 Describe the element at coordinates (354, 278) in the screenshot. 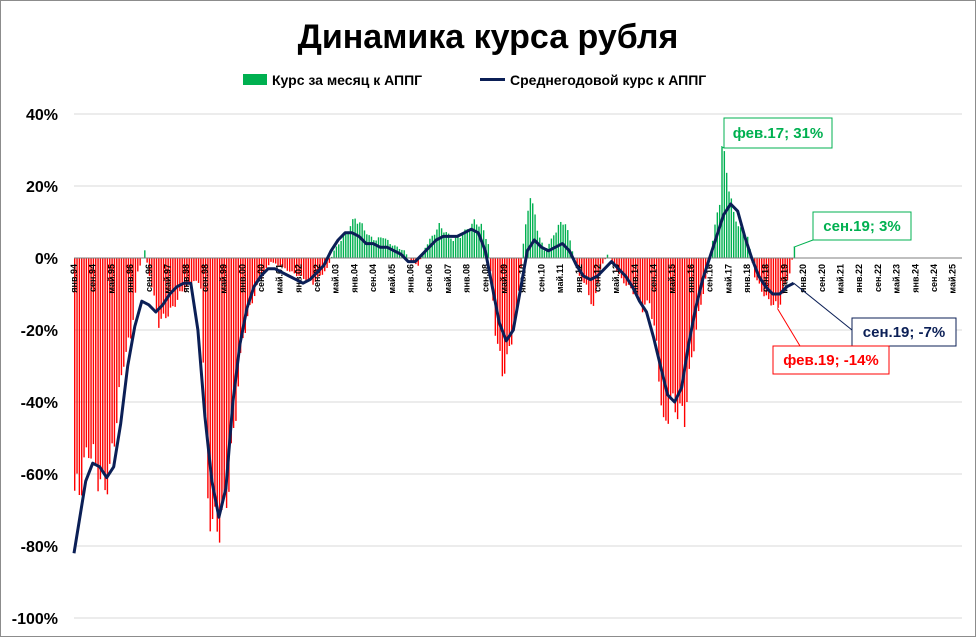

I see `x-tick-label: янв.04` at that location.